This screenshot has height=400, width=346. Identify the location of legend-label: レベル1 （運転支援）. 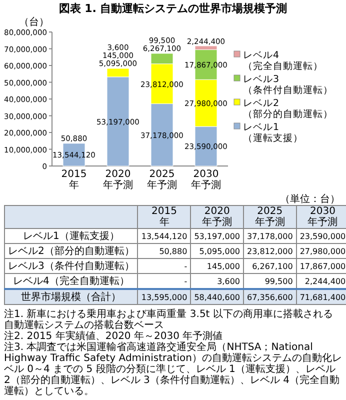
(273, 133).